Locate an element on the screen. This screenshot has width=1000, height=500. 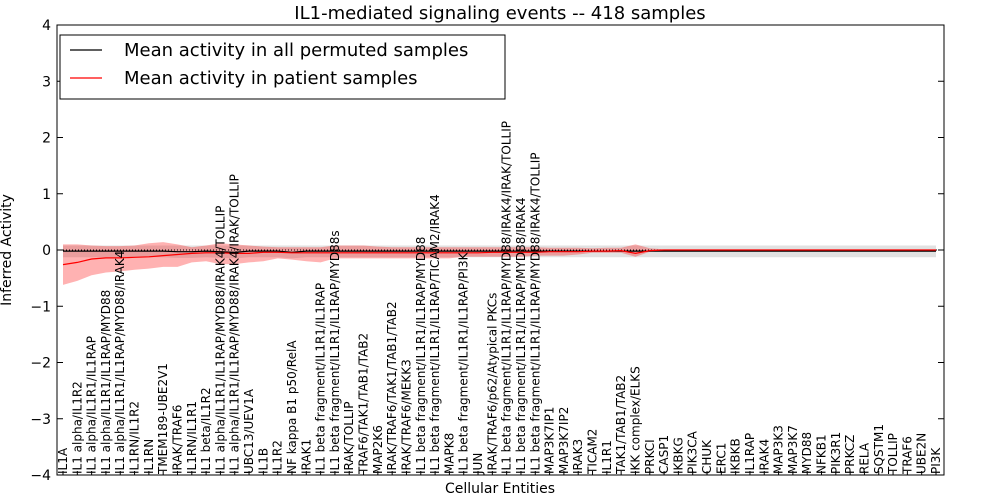
x-category-label: MAP3K7 is located at coordinates (793, 449).